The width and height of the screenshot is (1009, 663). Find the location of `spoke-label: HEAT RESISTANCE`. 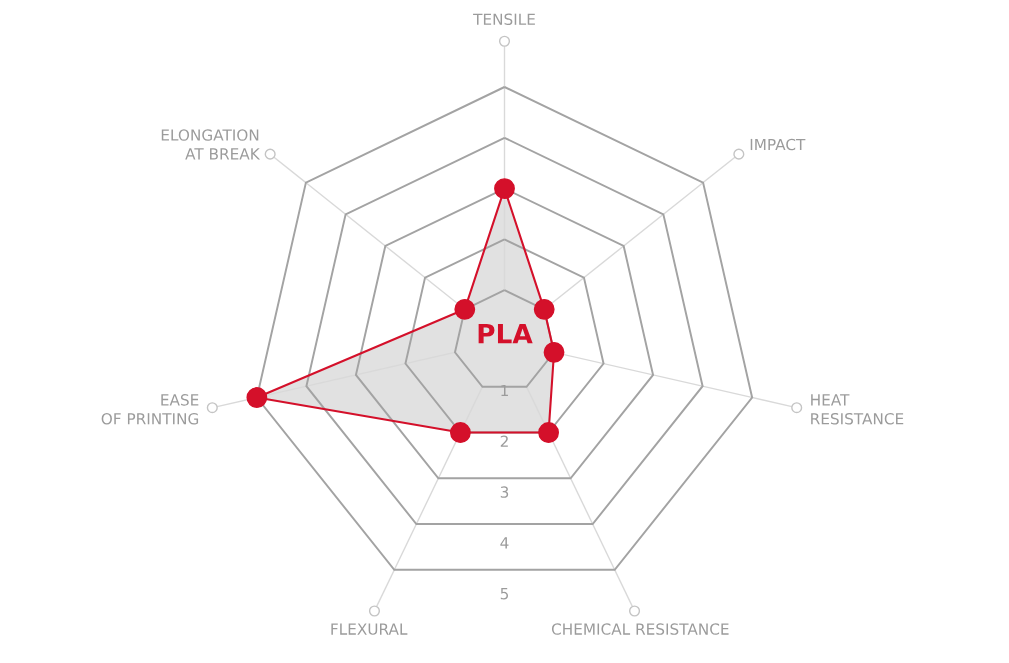

spoke-label: HEAT RESISTANCE is located at coordinates (857, 409).